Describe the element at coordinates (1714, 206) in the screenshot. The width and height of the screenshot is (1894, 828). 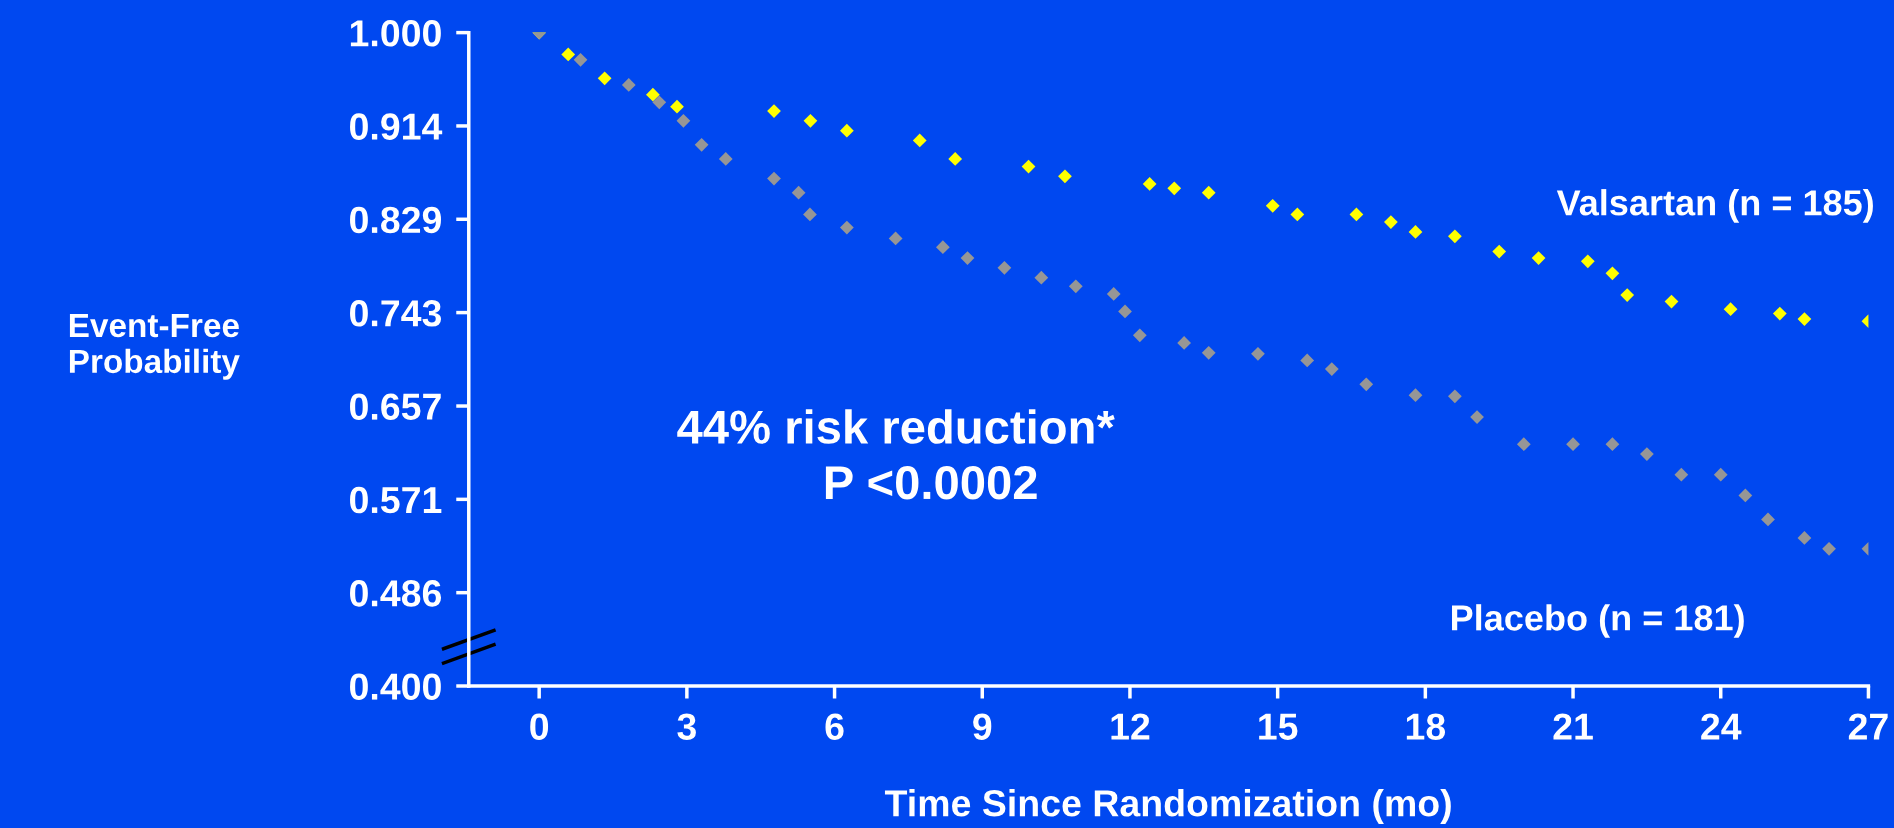
I see `series-label: Valsartan (n = 185)` at that location.